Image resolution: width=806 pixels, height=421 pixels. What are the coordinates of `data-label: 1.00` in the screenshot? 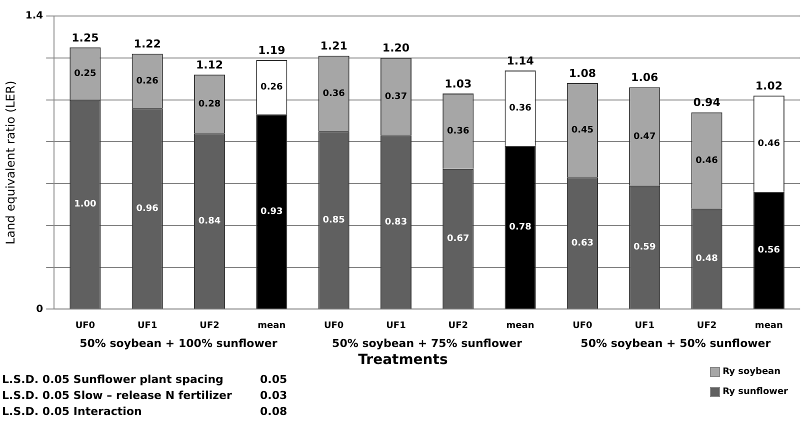 It's located at (85, 205).